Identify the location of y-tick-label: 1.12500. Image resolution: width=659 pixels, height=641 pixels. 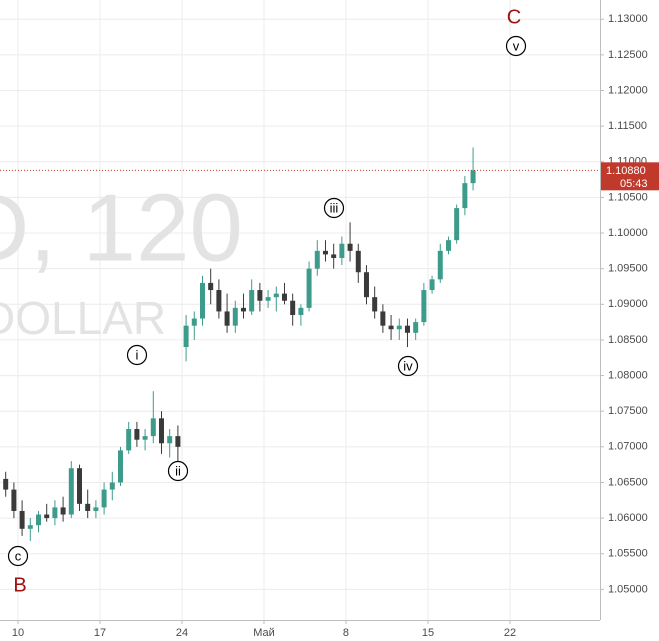
(628, 55).